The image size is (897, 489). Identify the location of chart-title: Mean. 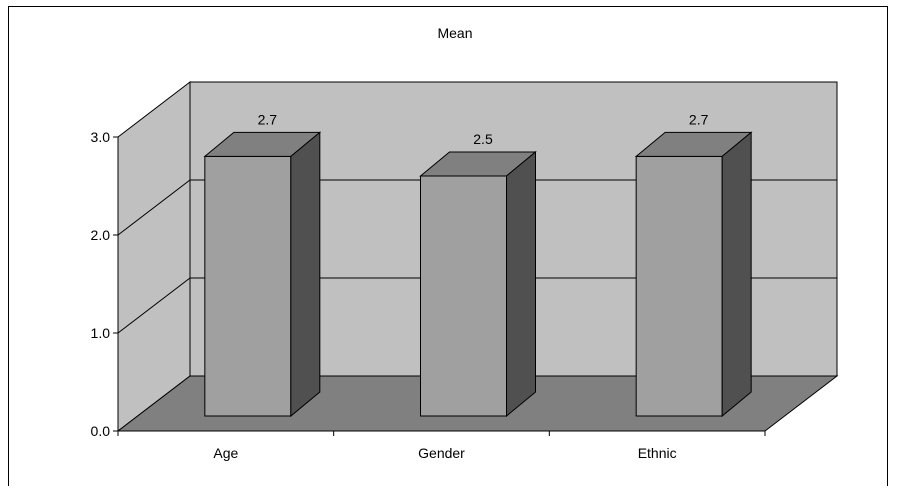
(454, 33).